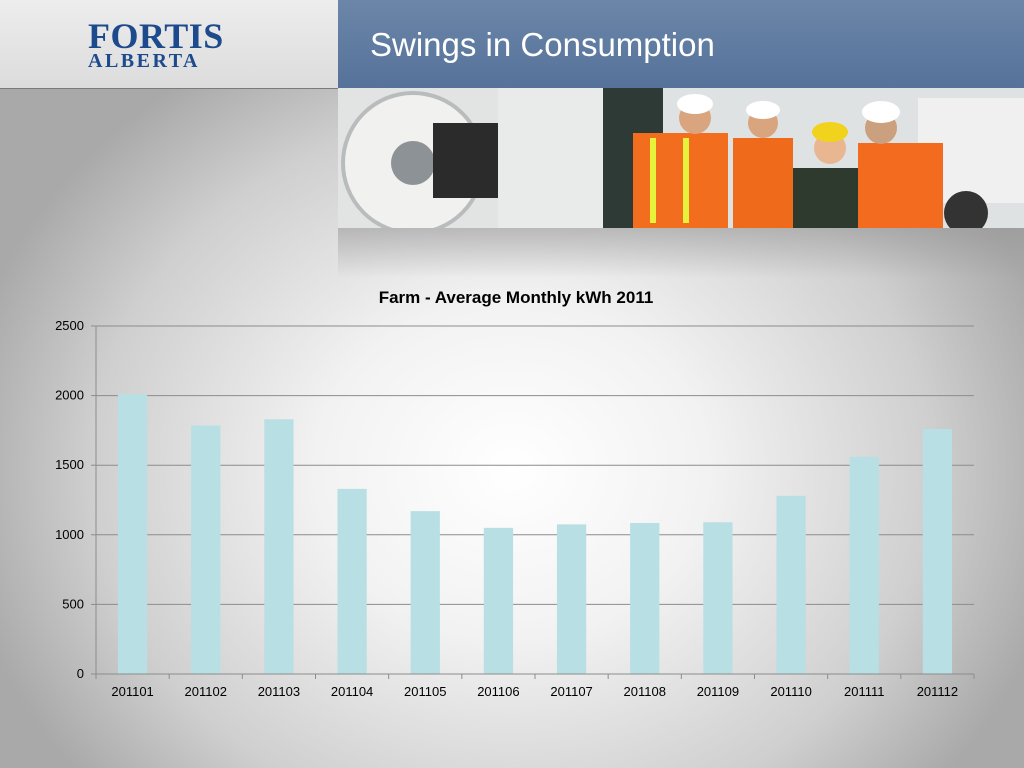 This screenshot has width=1024, height=768. I want to click on logo-text-alberta: ALBERTA, so click(144, 61).